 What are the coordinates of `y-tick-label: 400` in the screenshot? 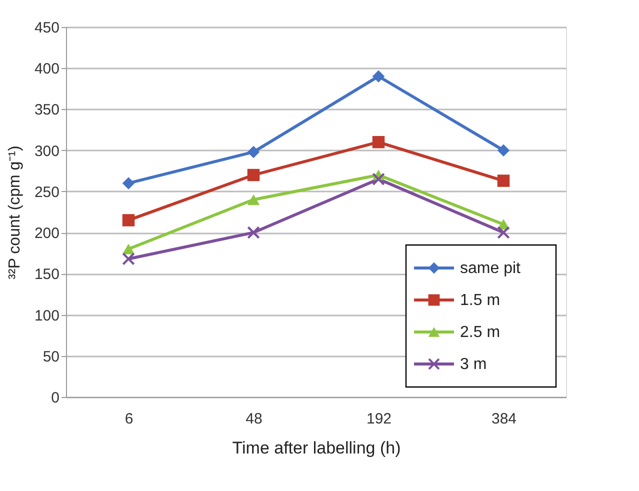 It's located at (47, 69).